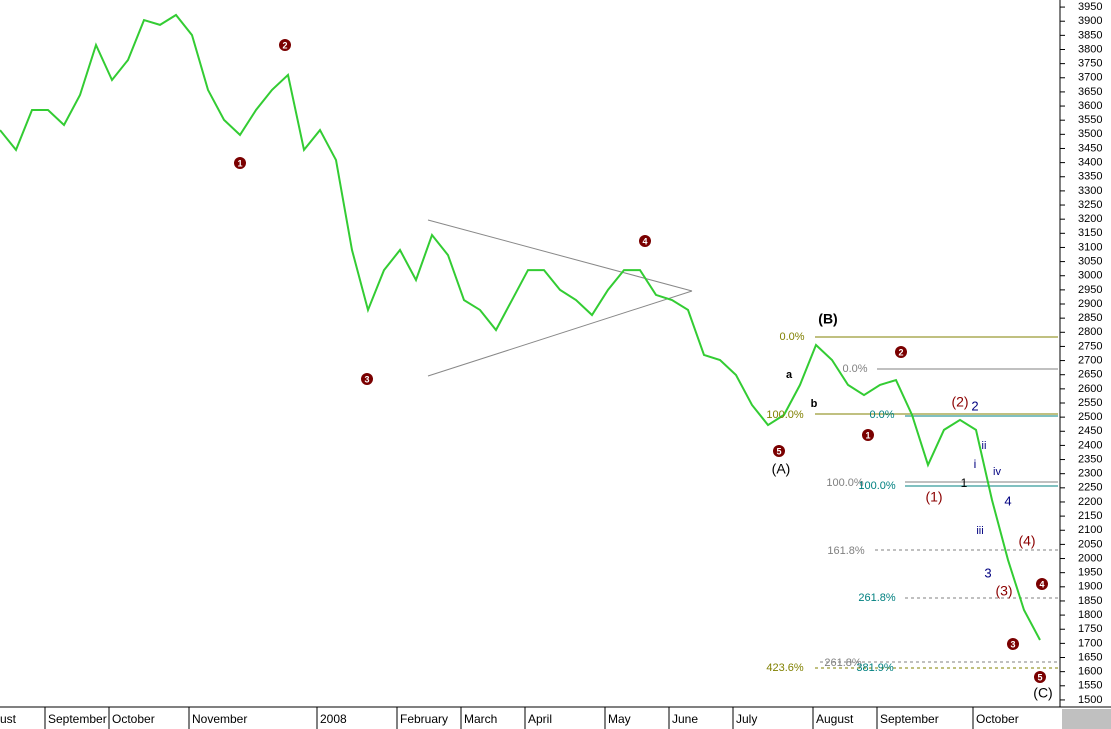 The height and width of the screenshot is (729, 1111). Describe the element at coordinates (997, 472) in the screenshot. I see `annotation: iv` at that location.